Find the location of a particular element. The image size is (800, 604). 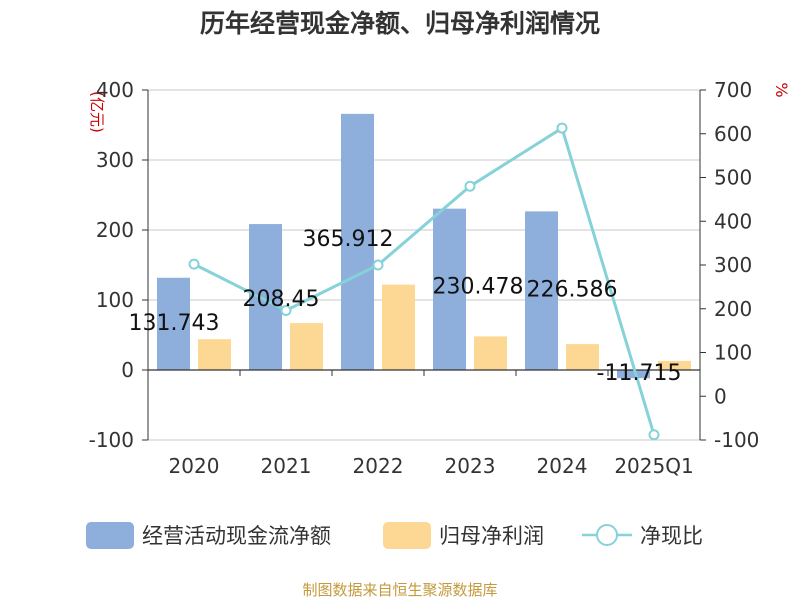

y-right-unit: % is located at coordinates (781, 89).